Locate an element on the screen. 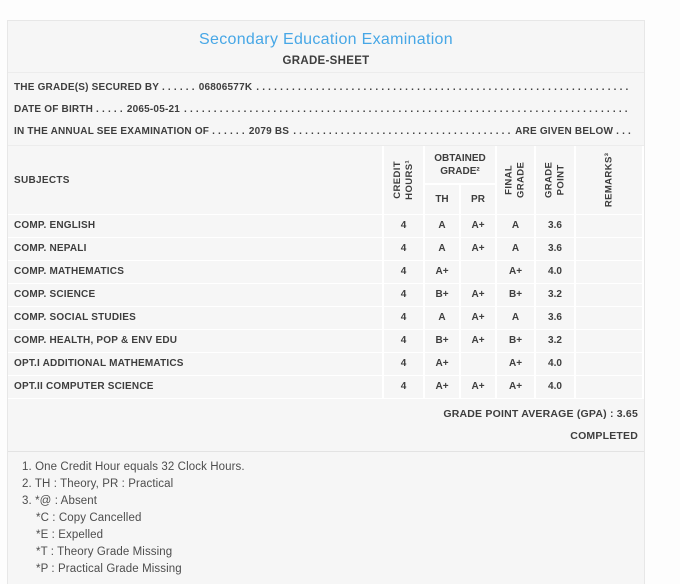 The image size is (680, 584). cell-subject: OPT.II COMPUTER SCIENCE is located at coordinates (196, 387).